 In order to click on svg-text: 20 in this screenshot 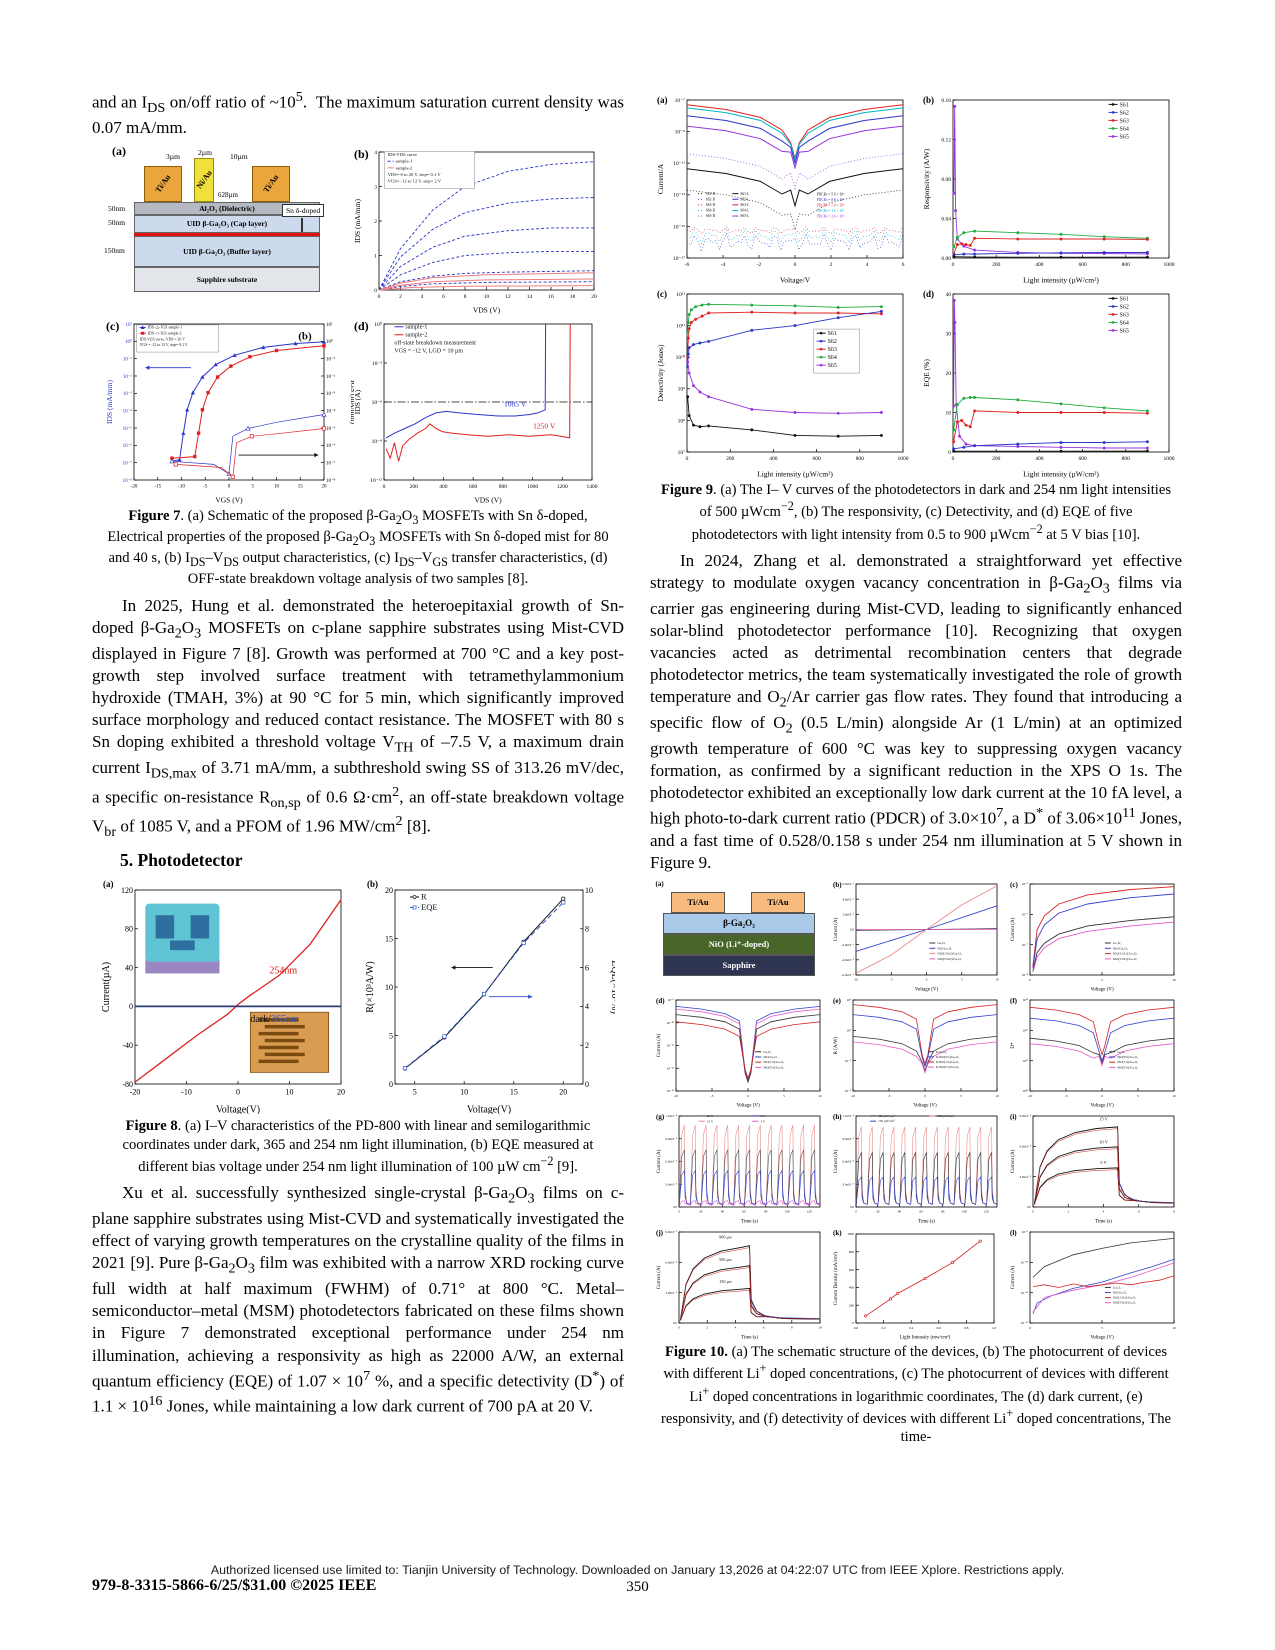, I will do `click(878, 1212)`.